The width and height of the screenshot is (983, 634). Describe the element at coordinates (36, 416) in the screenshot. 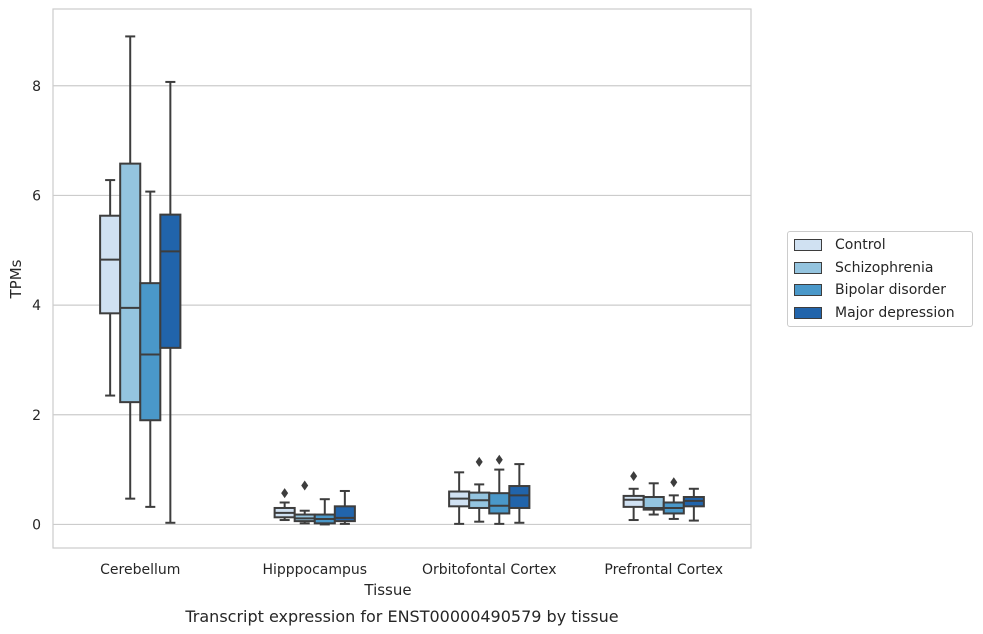

I see `y-tick-label-2: 2` at that location.